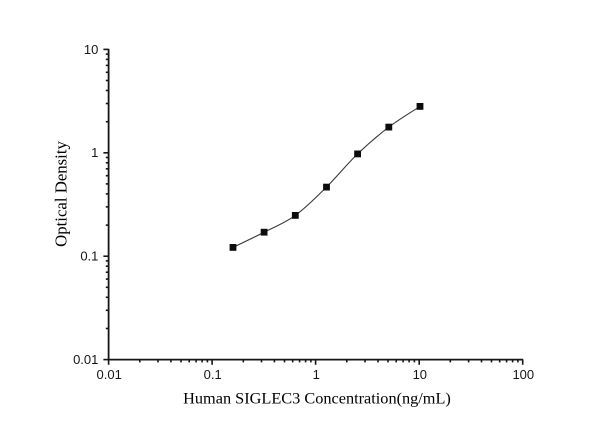 This screenshot has width=608, height=430. Describe the element at coordinates (61, 193) in the screenshot. I see `svg-text: Optical Density` at that location.